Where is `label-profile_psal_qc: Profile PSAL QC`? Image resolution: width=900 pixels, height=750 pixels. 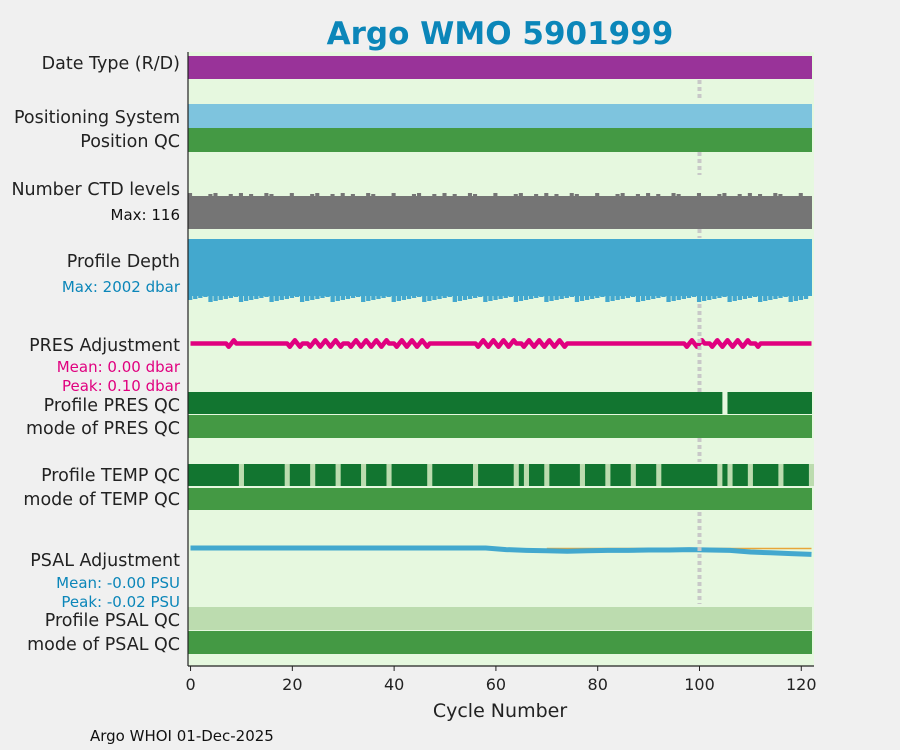 label-profile_psal_qc: Profile PSAL QC is located at coordinates (112, 621).